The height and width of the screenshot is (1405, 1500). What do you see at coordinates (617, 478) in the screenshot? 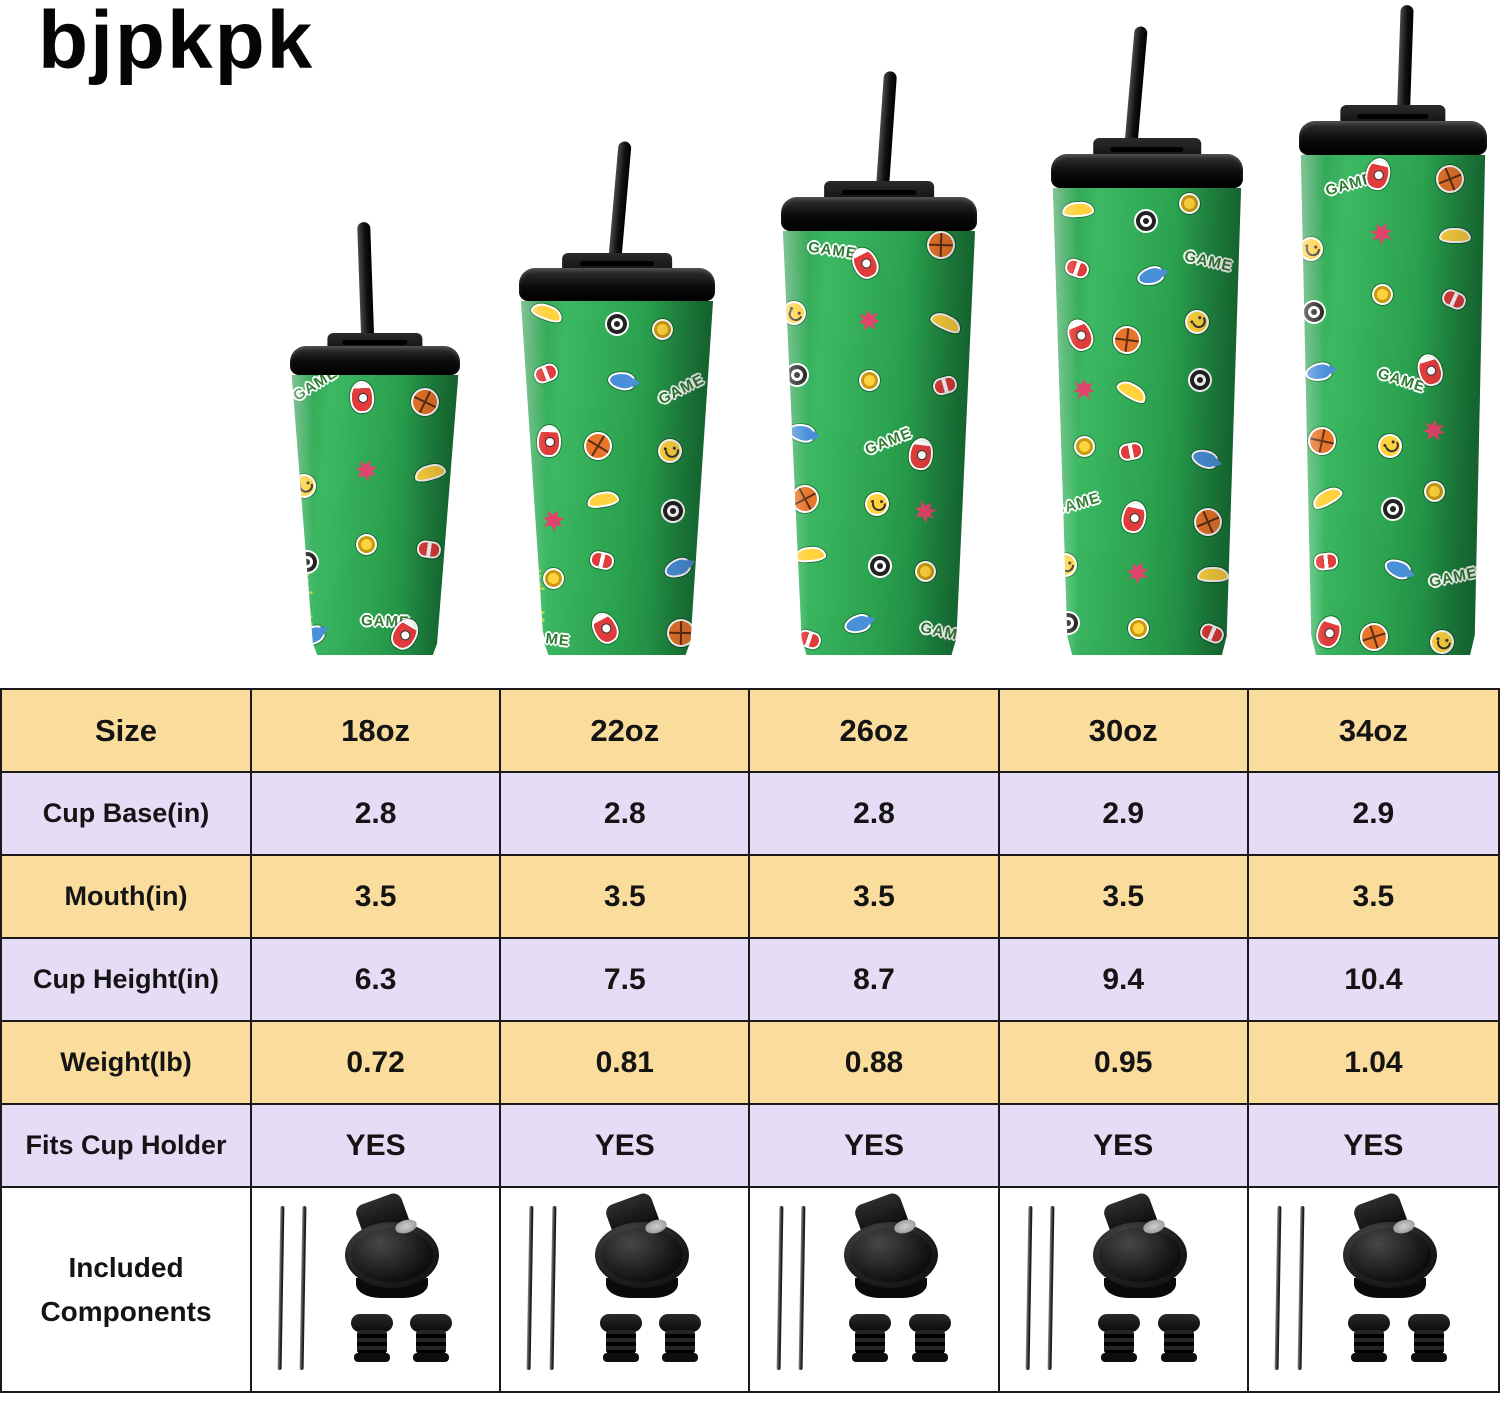
I see `cup-body: GAME GAME bjpkpk` at bounding box center [617, 478].